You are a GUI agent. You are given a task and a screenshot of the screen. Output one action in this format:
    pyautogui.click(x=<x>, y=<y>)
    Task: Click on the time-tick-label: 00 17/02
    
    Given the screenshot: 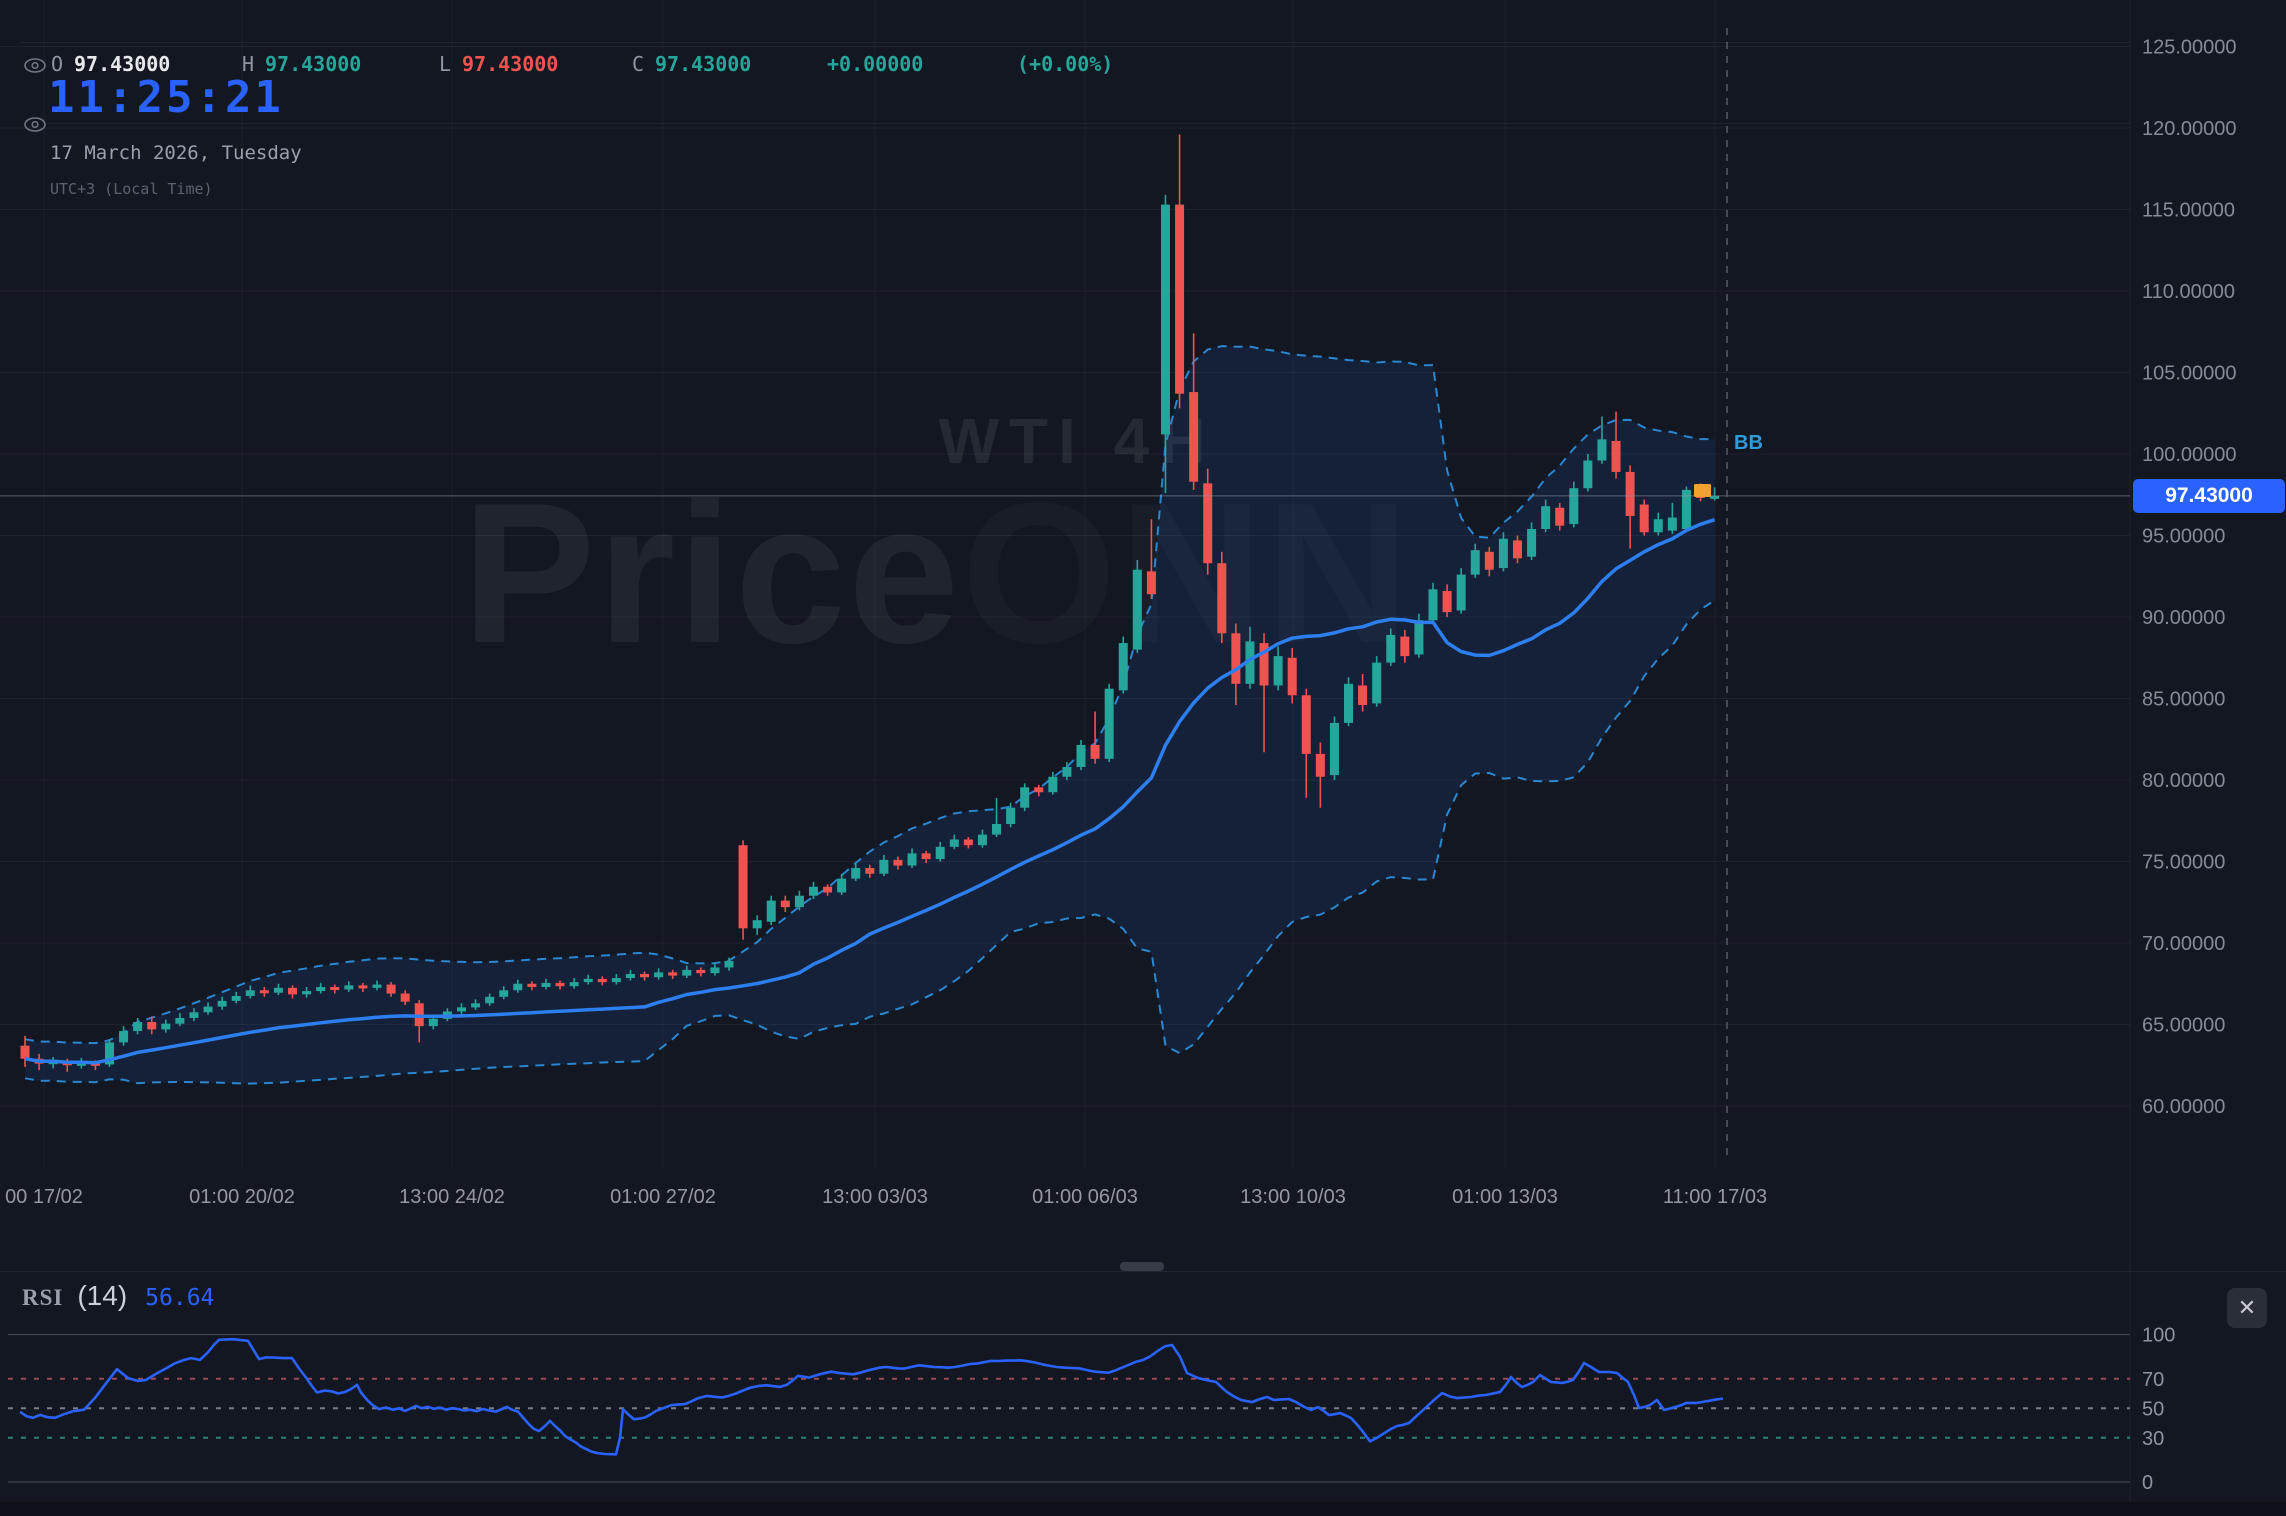 What is the action you would take?
    pyautogui.click(x=44, y=1197)
    